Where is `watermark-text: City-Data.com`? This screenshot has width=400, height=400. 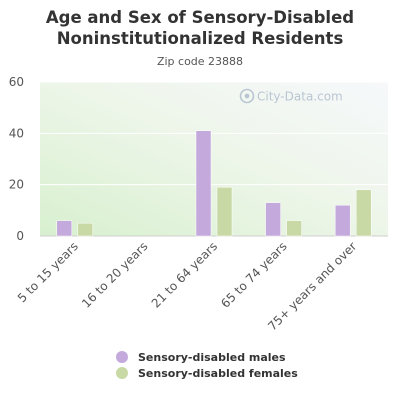 watermark-text: City-Data.com is located at coordinates (300, 97).